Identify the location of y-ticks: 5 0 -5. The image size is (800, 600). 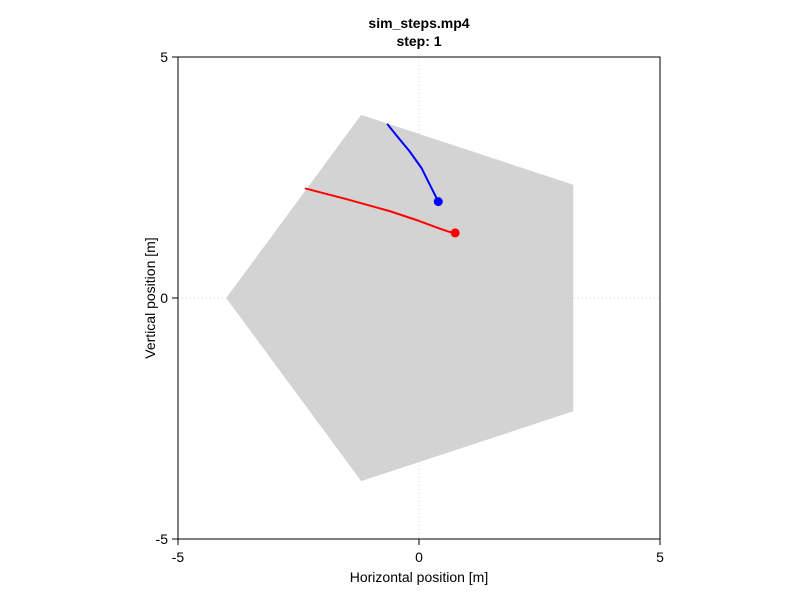
(167, 298).